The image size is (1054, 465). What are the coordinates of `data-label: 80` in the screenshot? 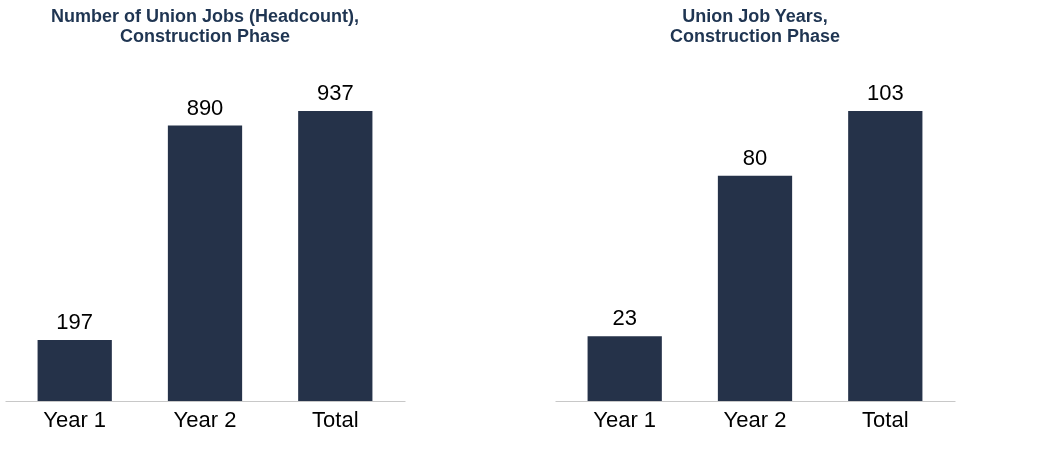 It's located at (755, 157).